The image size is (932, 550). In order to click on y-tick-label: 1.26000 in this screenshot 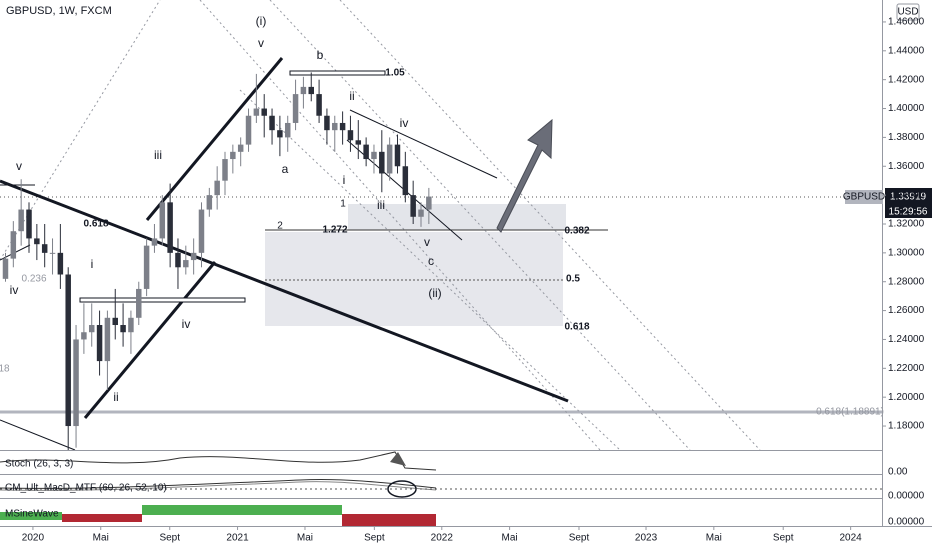, I will do `click(906, 310)`.